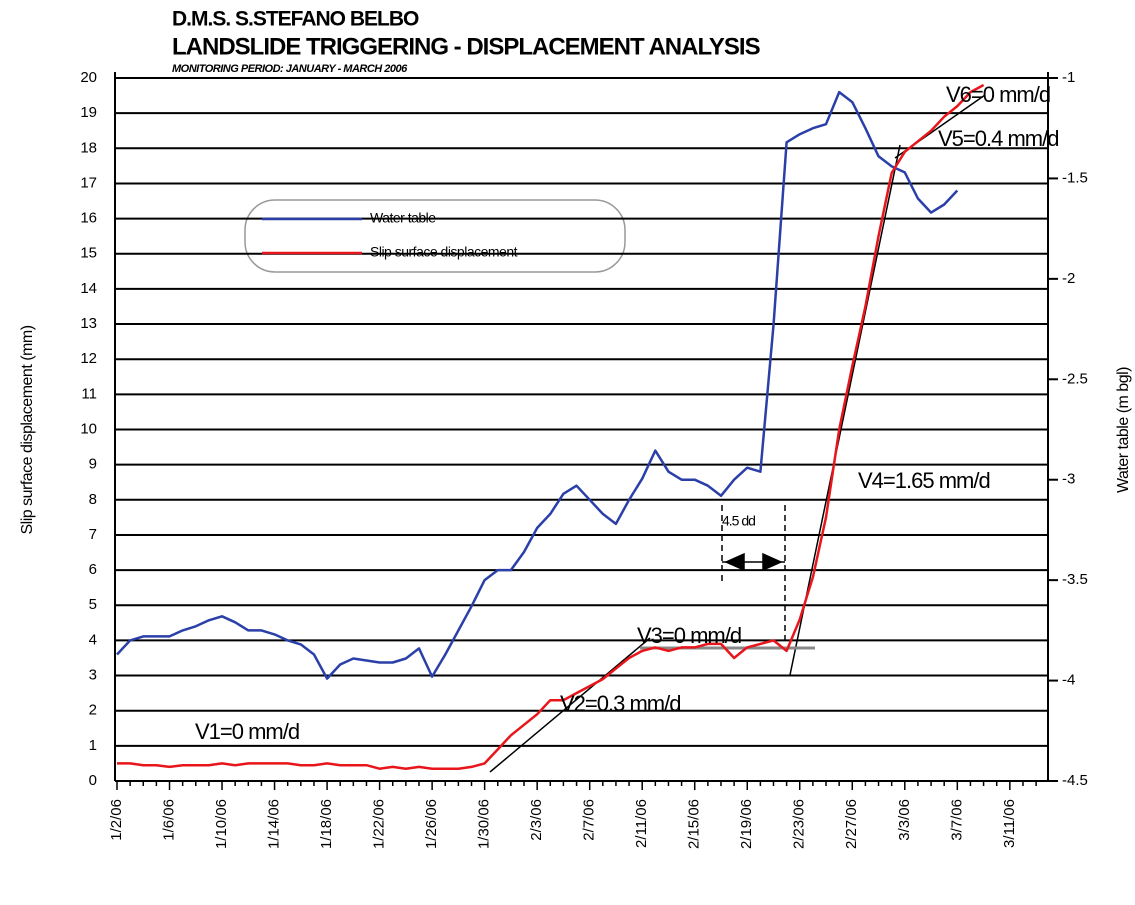 This screenshot has width=1135, height=905. What do you see at coordinates (1068, 479) in the screenshot?
I see `y2-tick-label: -3` at bounding box center [1068, 479].